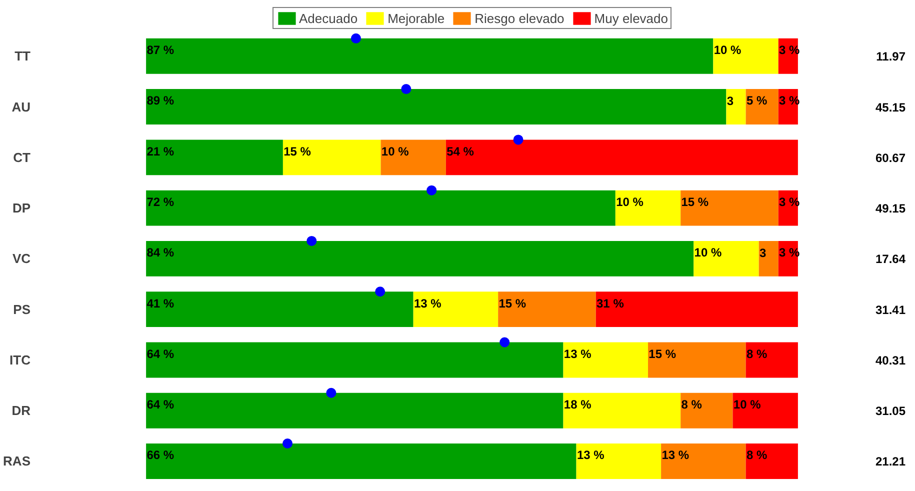 The width and height of the screenshot is (915, 491). I want to click on data-label: 21 %, so click(160, 151).